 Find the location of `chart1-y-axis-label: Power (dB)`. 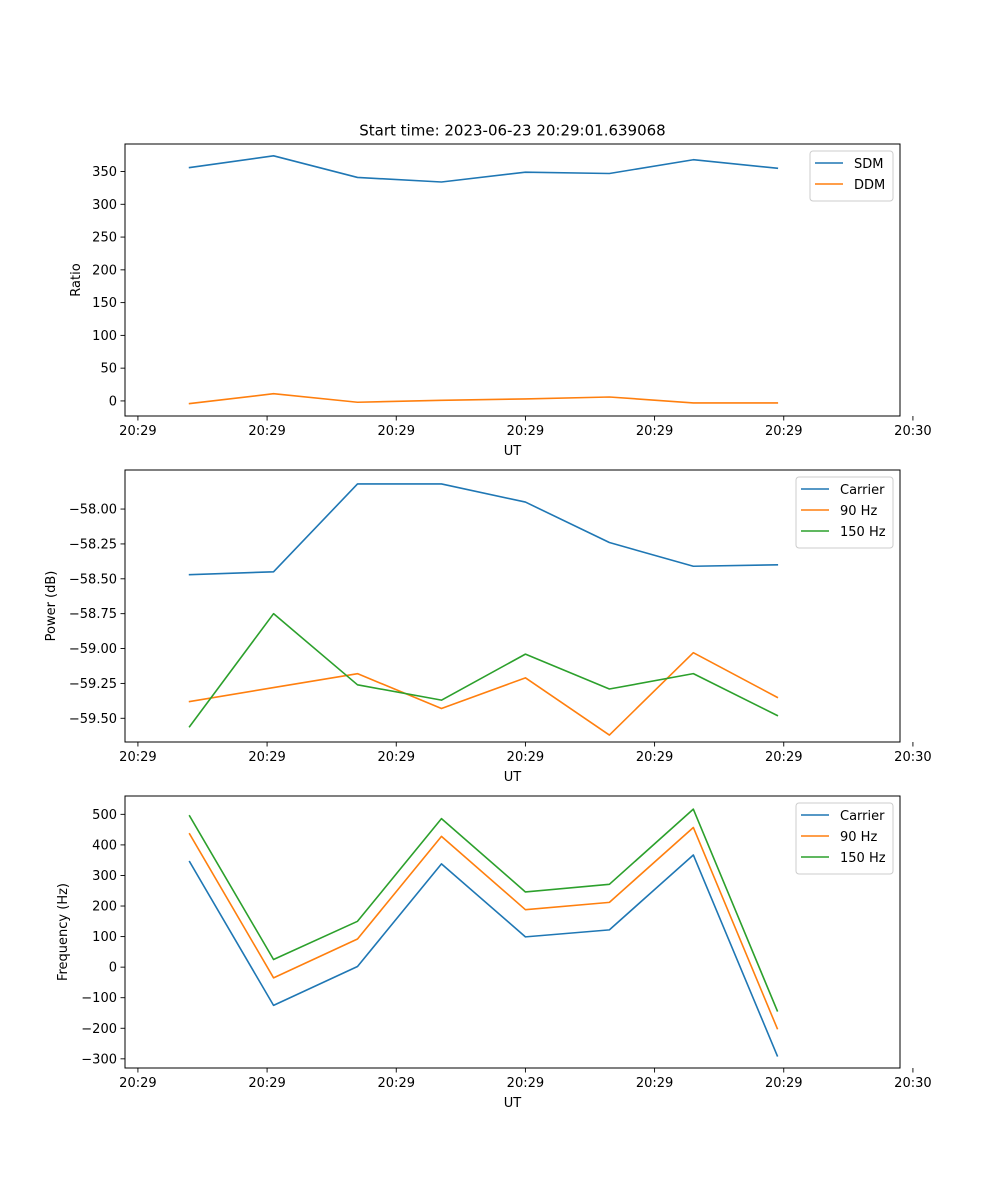

chart1-y-axis-label: Power (dB) is located at coordinates (51, 606).